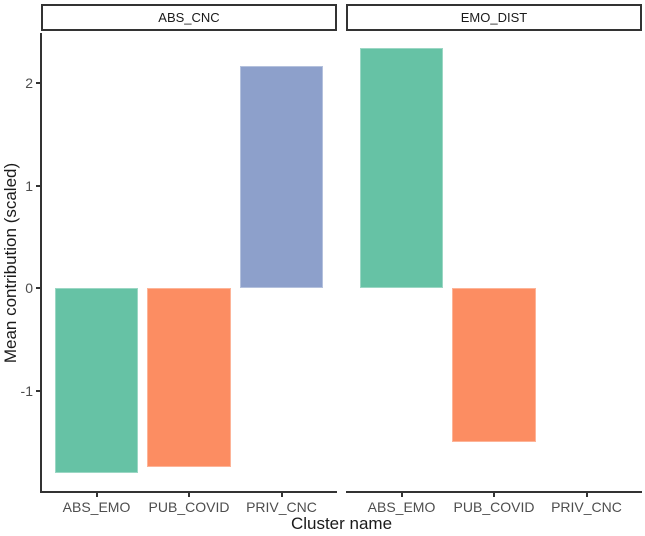 The image size is (645, 536). What do you see at coordinates (26, 390) in the screenshot?
I see `y-tick-label: -1` at bounding box center [26, 390].